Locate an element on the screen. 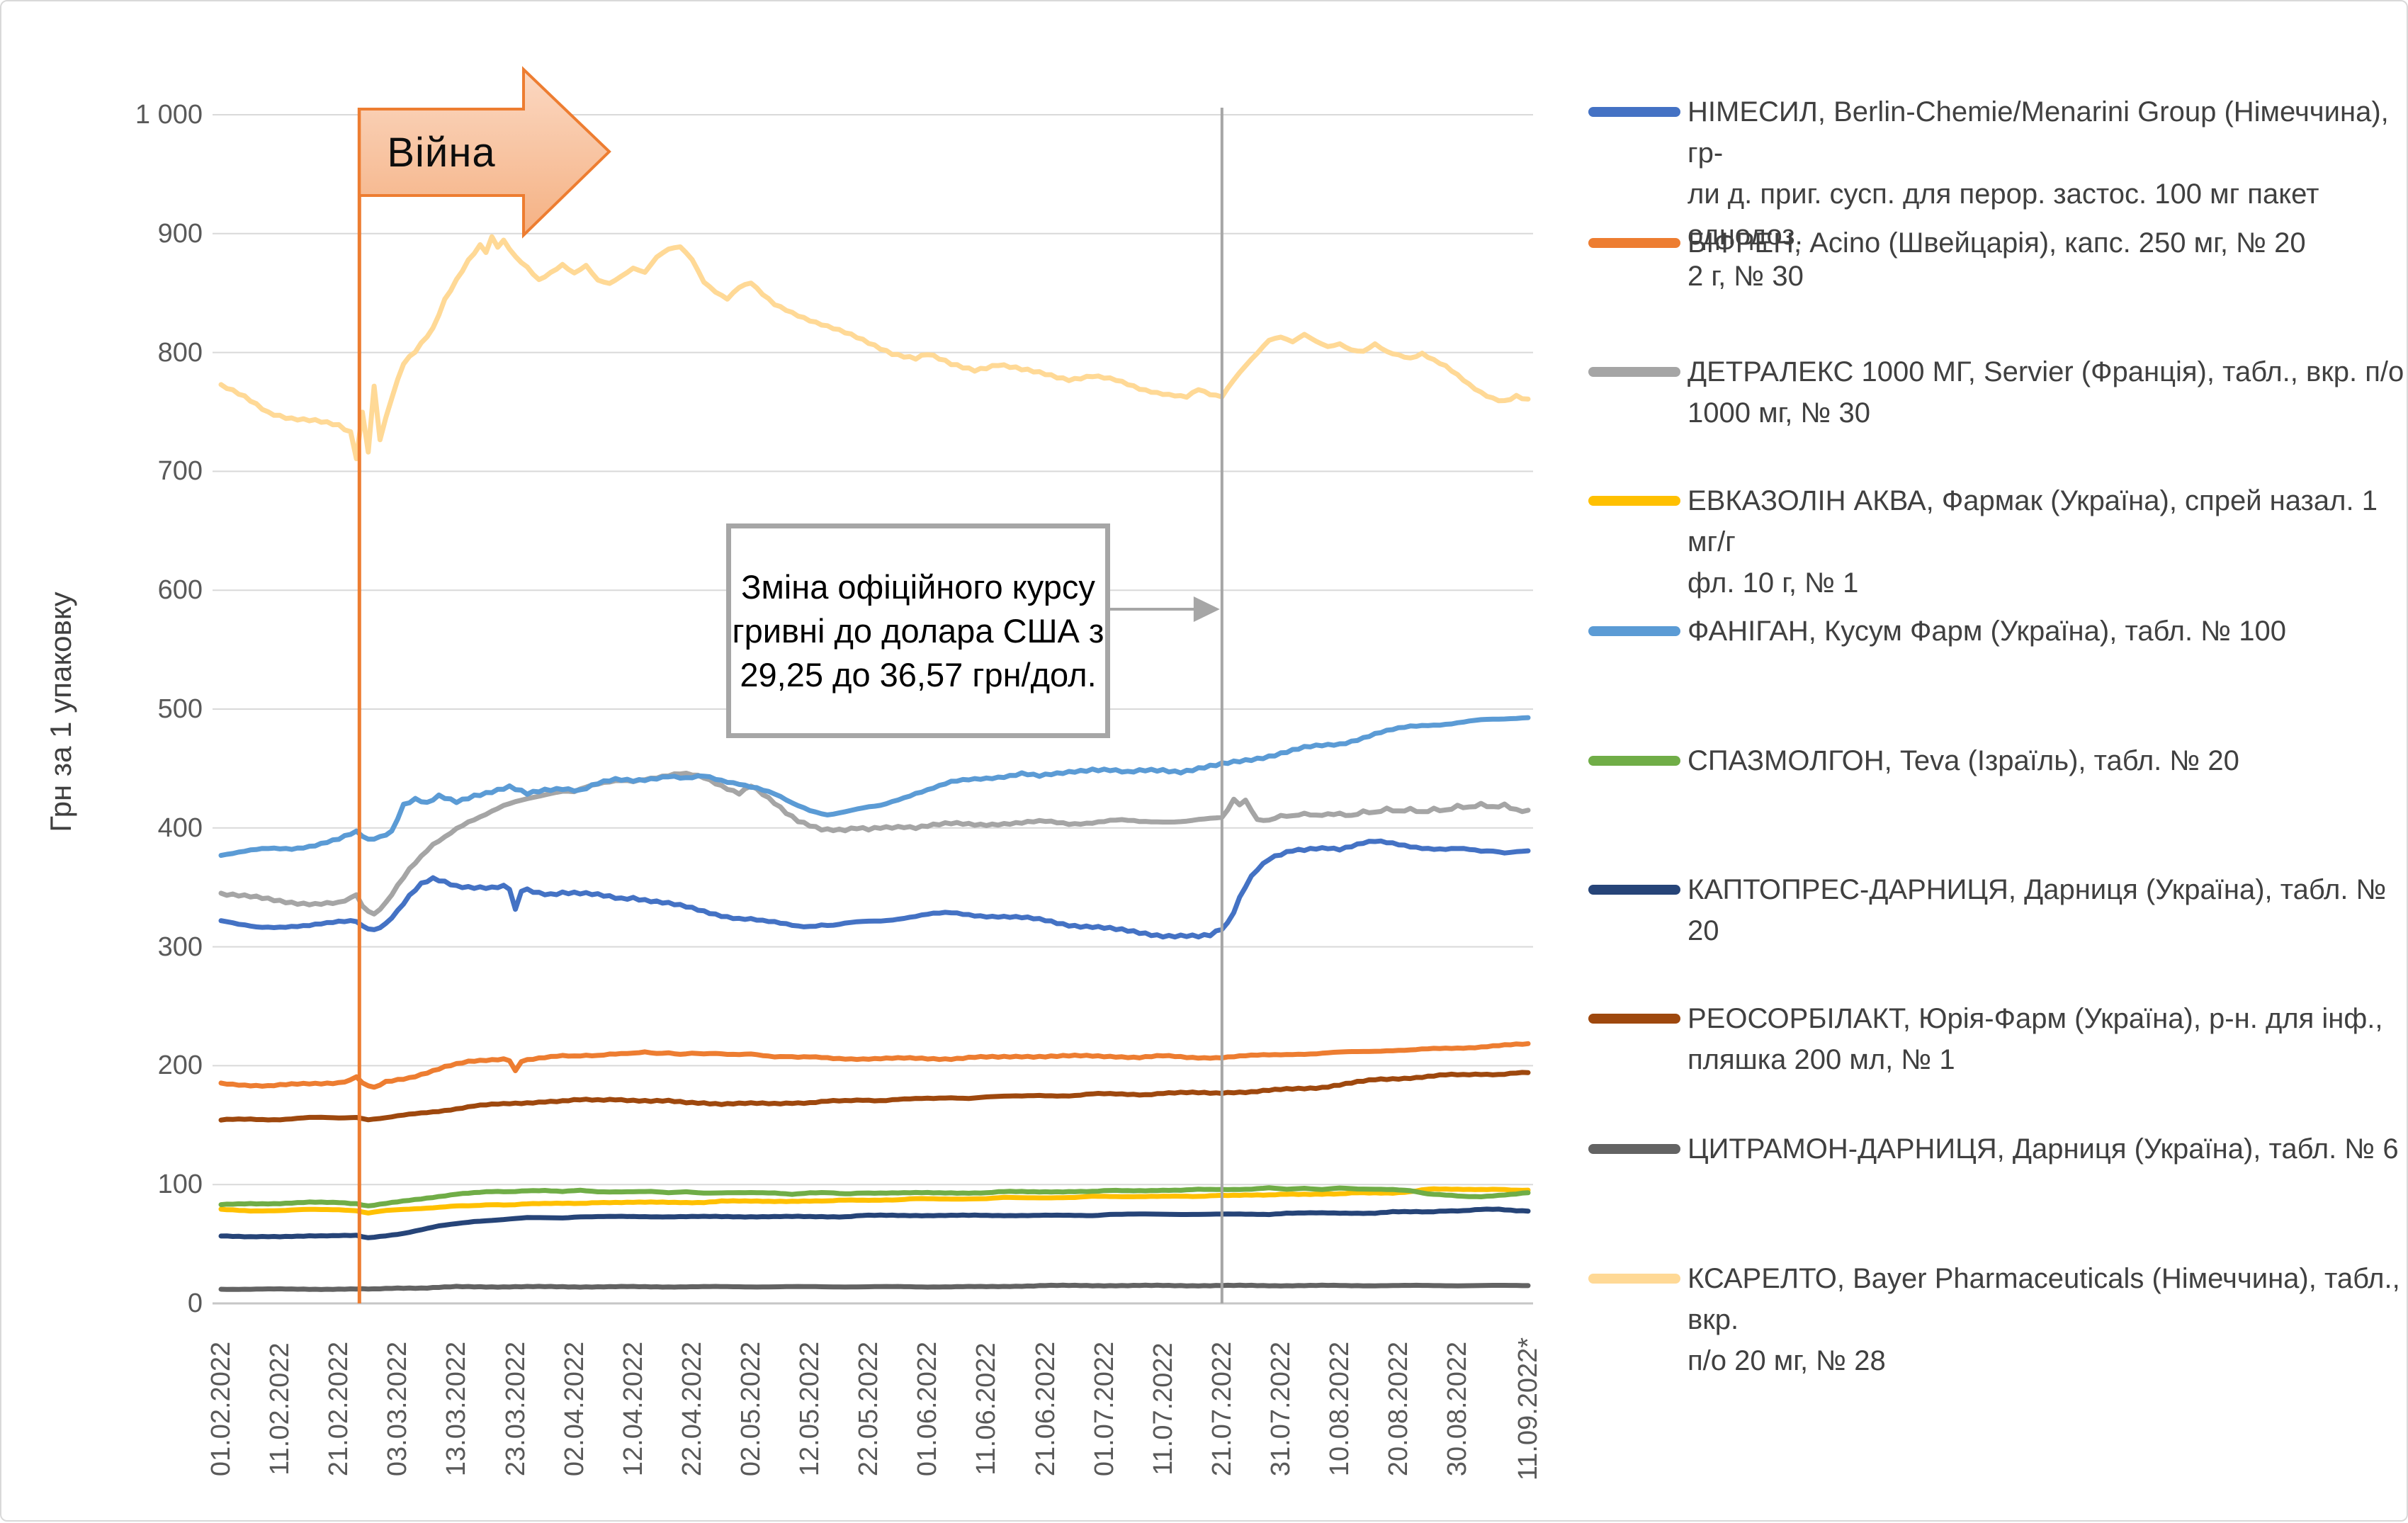  y-tick-label-400: 400 is located at coordinates (180, 828).